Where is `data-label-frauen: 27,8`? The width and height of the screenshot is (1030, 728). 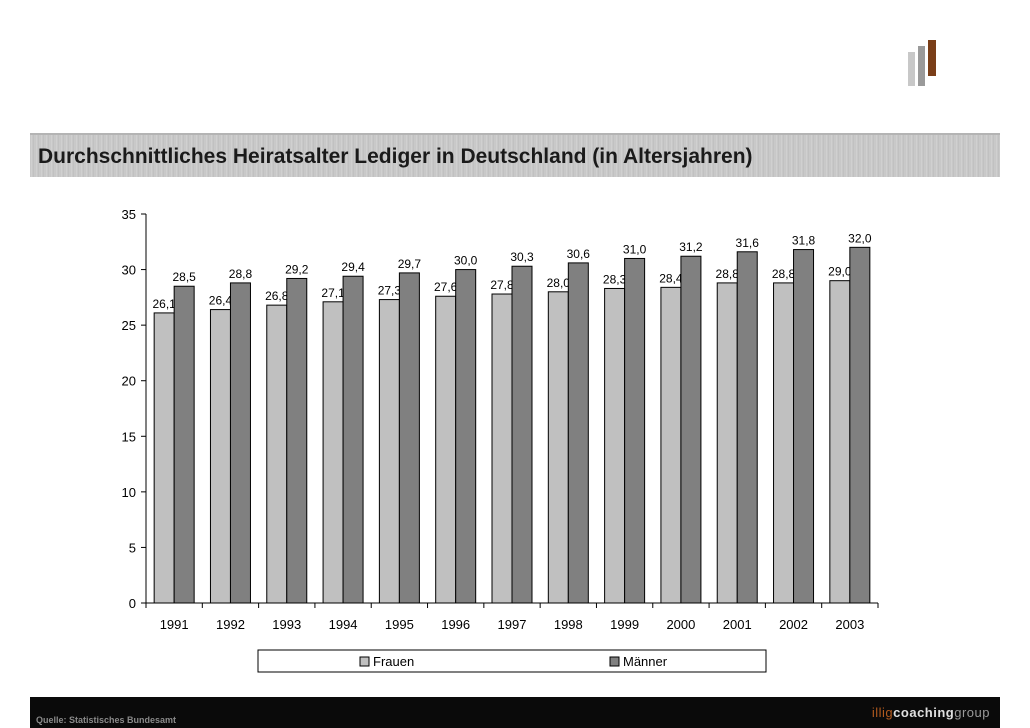 data-label-frauen: 27,8 is located at coordinates (502, 285).